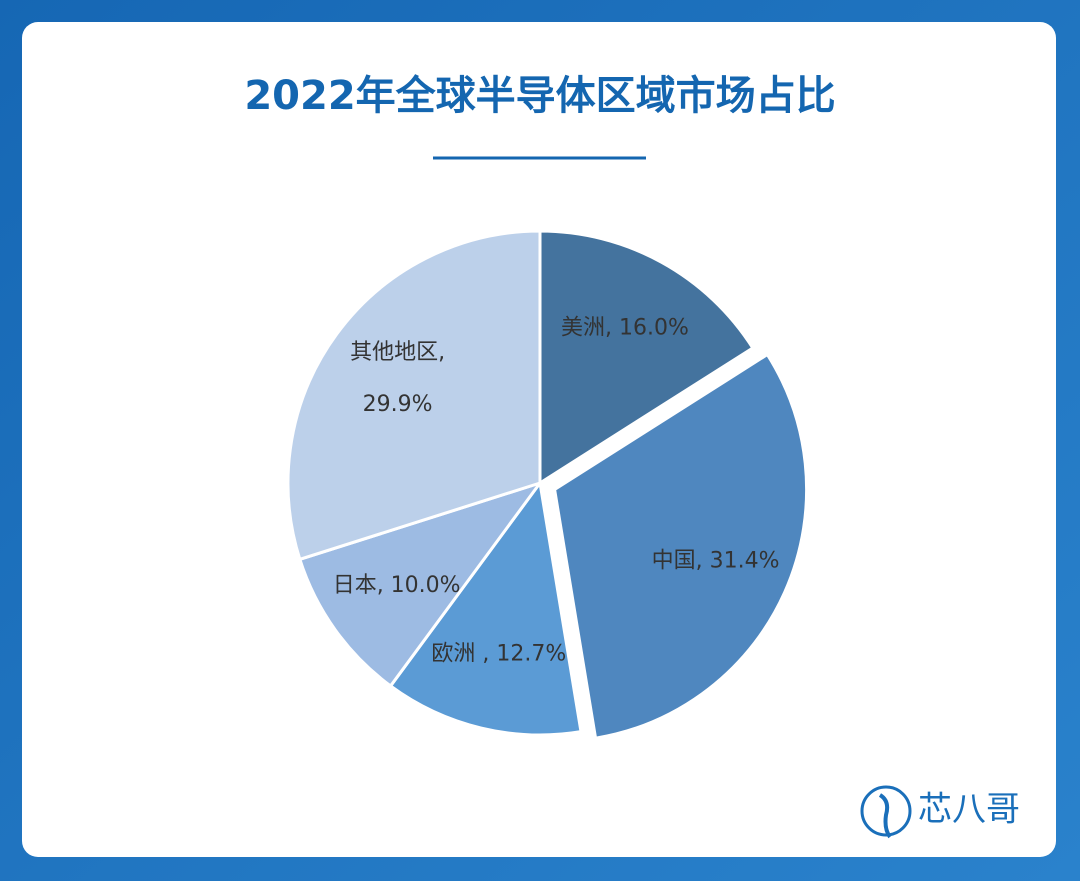 The width and height of the screenshot is (1080, 885). What do you see at coordinates (397, 585) in the screenshot?
I see `data-label: 日本, 10.0%` at bounding box center [397, 585].